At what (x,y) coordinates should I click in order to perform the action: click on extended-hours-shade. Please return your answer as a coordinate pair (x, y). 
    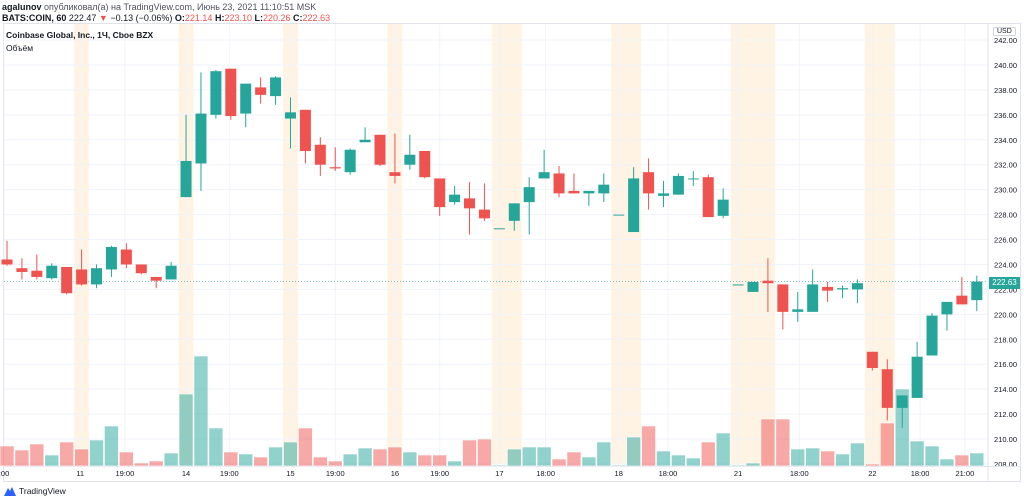
    Looking at the image, I should click on (506, 245).